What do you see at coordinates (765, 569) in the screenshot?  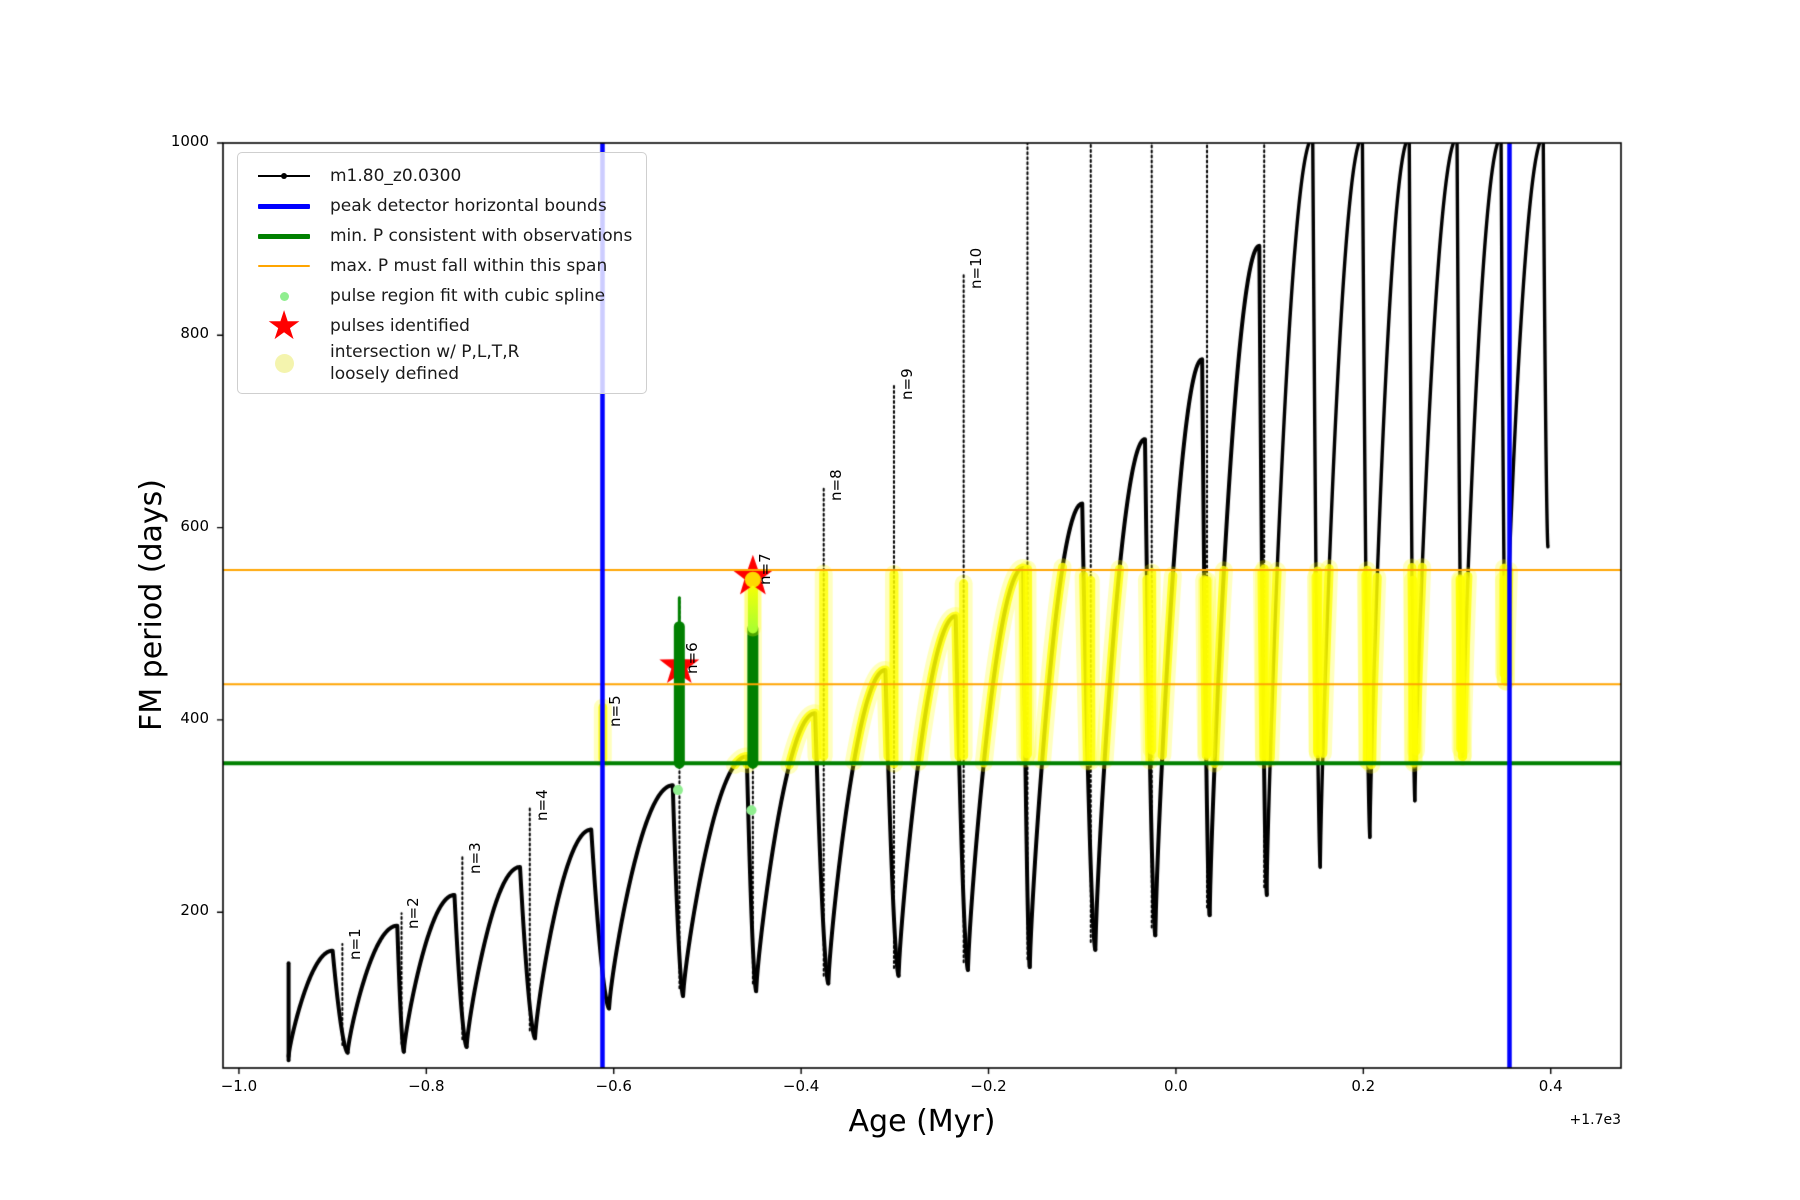 I see `pulse-label-n7: n=7` at bounding box center [765, 569].